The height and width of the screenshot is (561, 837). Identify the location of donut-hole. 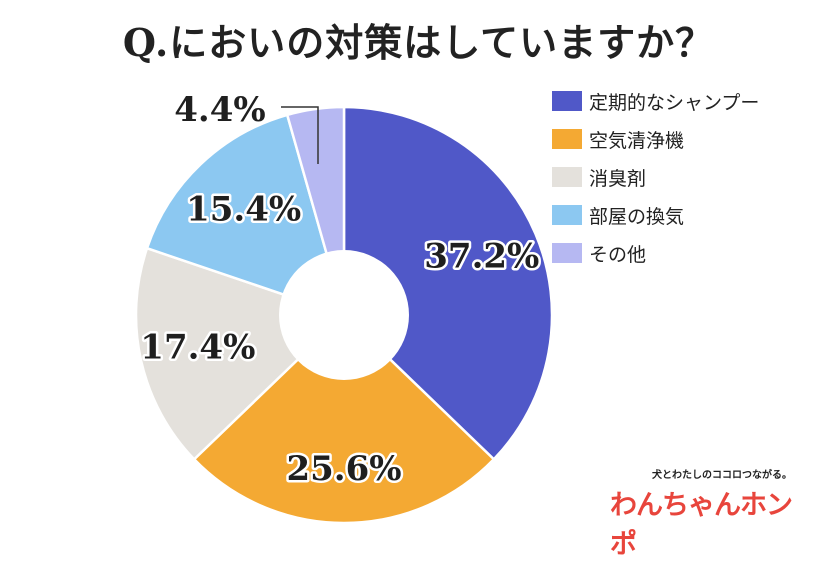
(344, 315).